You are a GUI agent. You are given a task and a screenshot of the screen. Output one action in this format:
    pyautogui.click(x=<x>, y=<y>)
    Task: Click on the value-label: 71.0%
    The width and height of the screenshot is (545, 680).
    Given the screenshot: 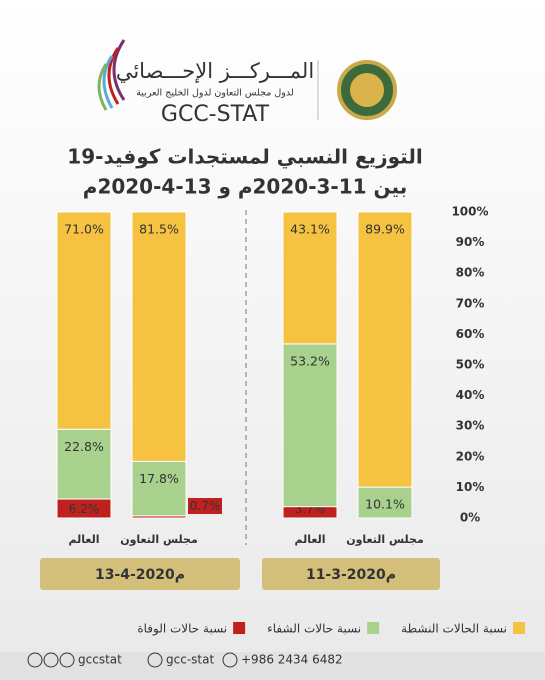 What is the action you would take?
    pyautogui.click(x=84, y=229)
    